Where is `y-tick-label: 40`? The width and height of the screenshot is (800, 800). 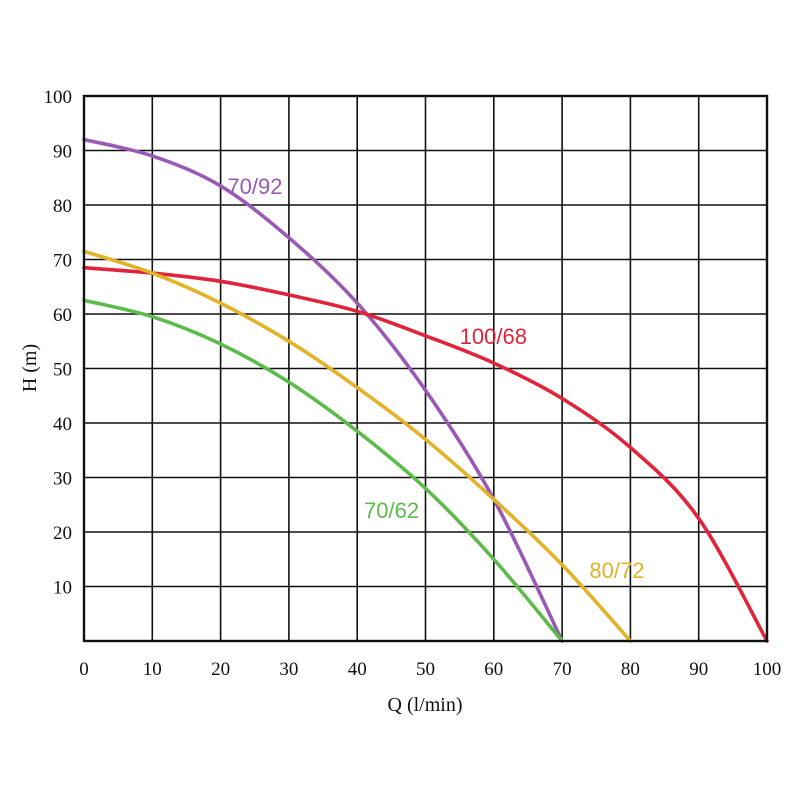 y-tick-label: 40 is located at coordinates (62, 424).